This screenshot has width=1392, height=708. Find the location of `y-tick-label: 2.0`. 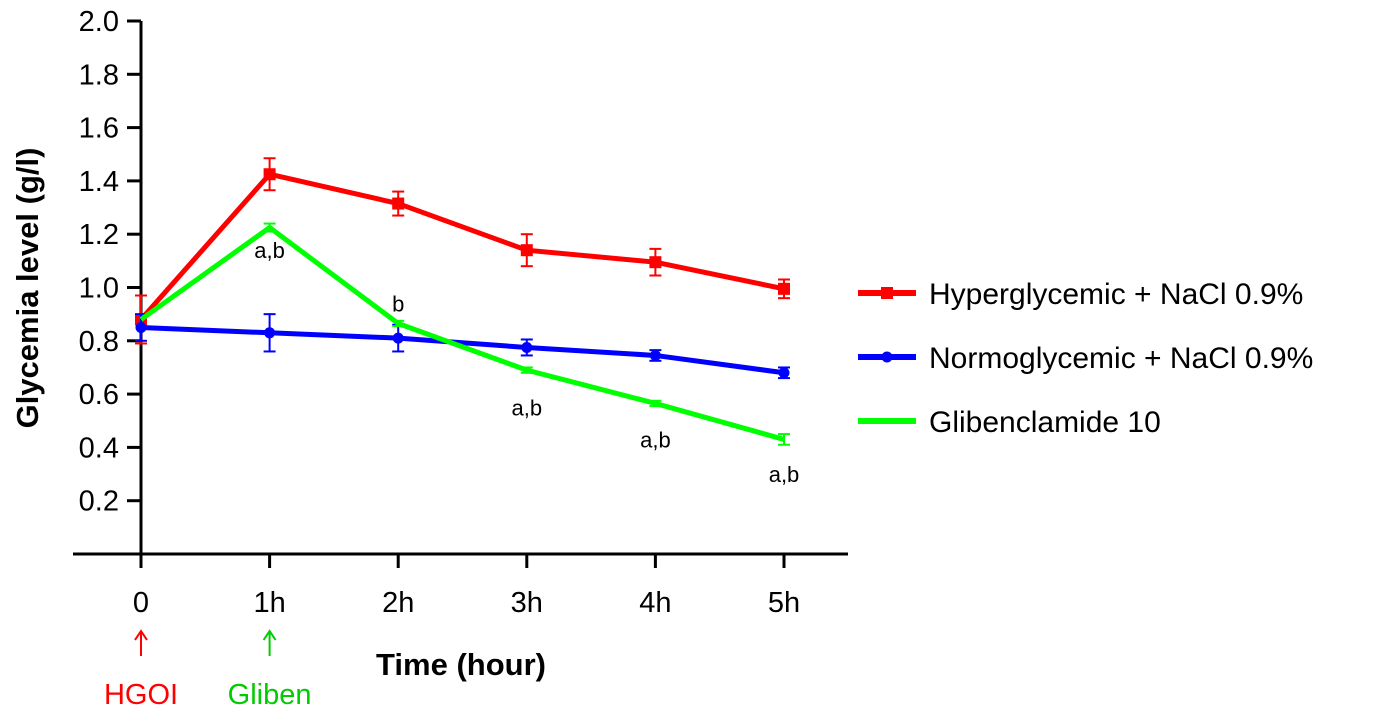

y-tick-label: 2.0 is located at coordinates (99, 22).